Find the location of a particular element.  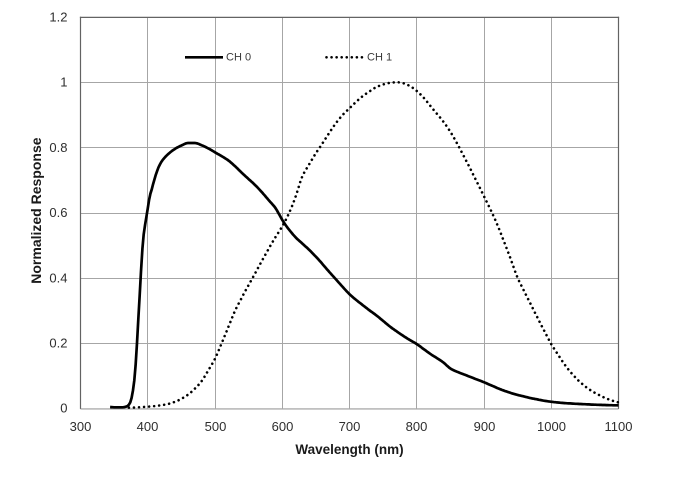

svg-text: 1.2 is located at coordinates (58, 16).